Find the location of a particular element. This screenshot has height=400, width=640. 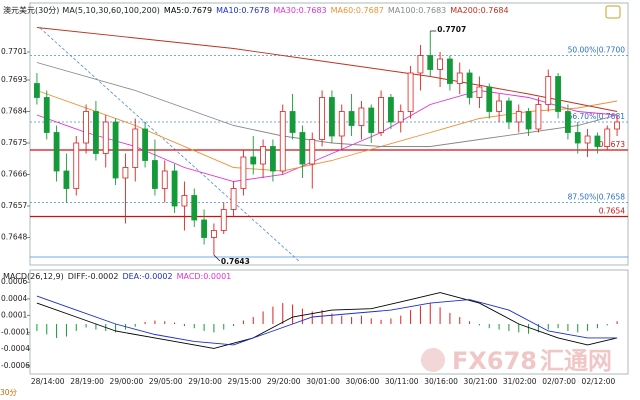

x-tick-label: 29/00:00 is located at coordinates (127, 381).